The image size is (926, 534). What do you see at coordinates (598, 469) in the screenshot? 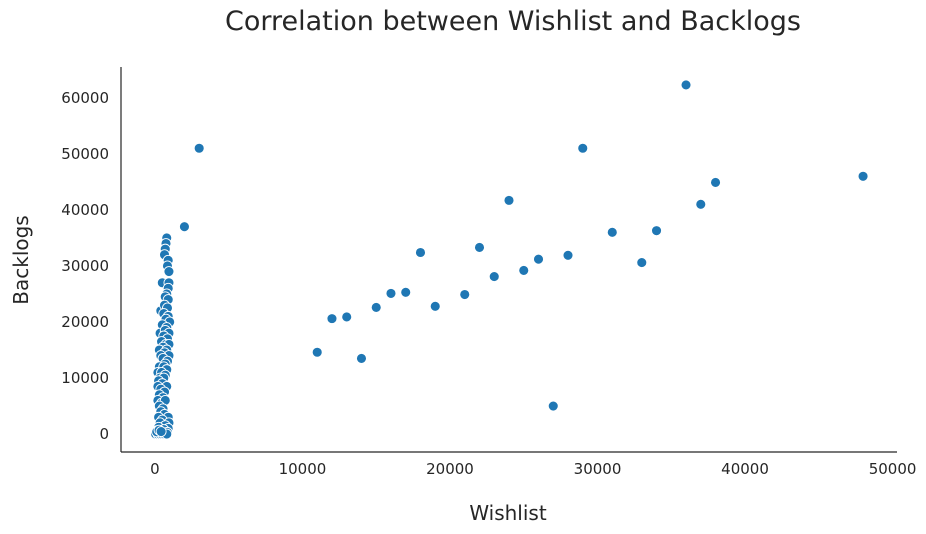
I see `x-tick-label: 30000` at bounding box center [598, 469].